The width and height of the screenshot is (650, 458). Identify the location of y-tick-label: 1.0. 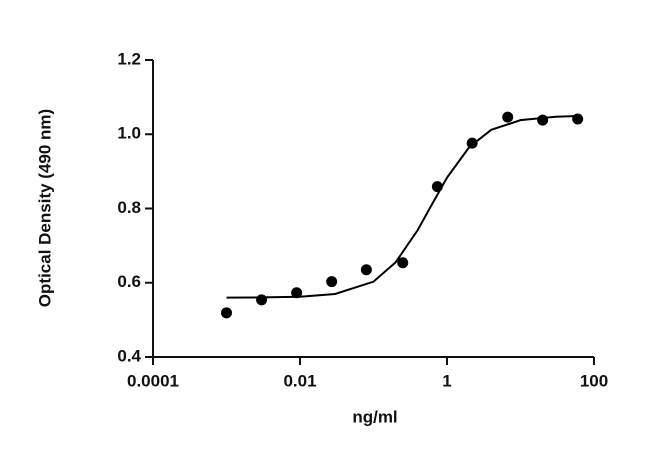
(129, 133).